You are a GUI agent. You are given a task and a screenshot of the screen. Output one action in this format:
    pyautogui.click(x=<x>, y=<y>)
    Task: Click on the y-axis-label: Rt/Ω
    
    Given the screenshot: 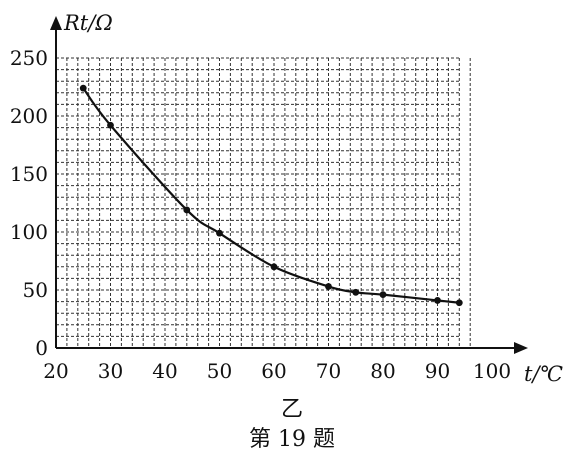 What is the action you would take?
    pyautogui.click(x=88, y=23)
    